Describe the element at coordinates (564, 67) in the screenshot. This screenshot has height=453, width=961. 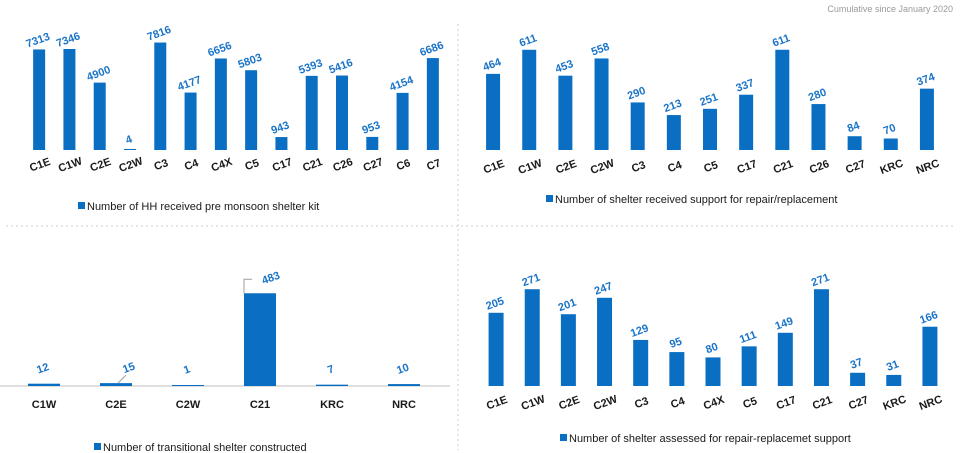
I see `chart-2-value-label: 453` at that location.